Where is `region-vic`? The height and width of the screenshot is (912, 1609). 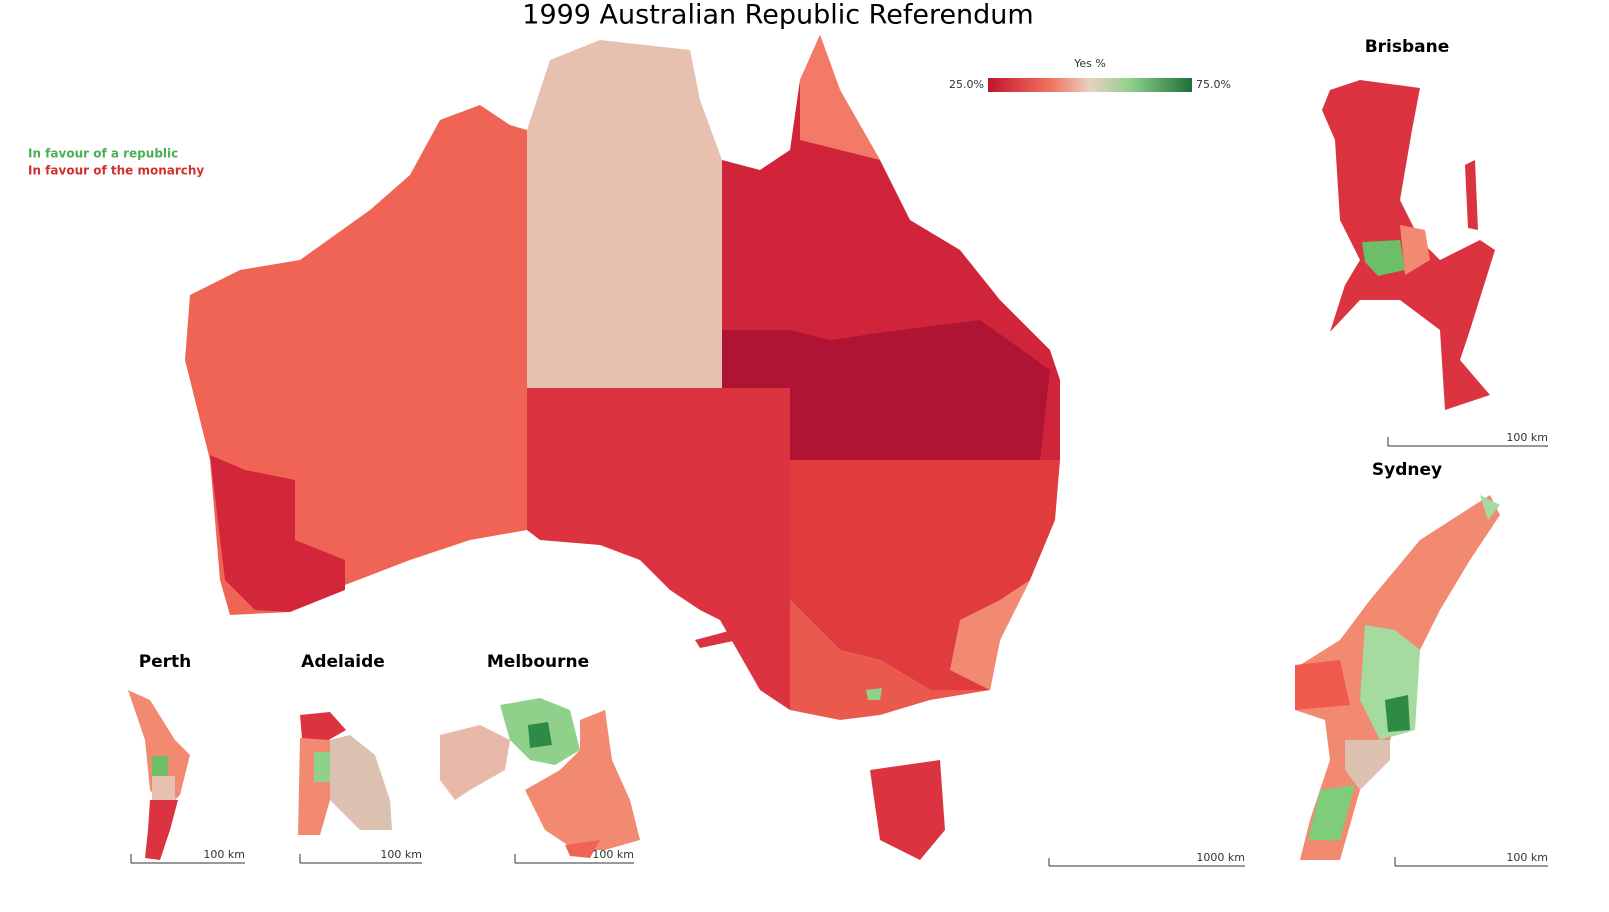
region-vic is located at coordinates (890, 660).